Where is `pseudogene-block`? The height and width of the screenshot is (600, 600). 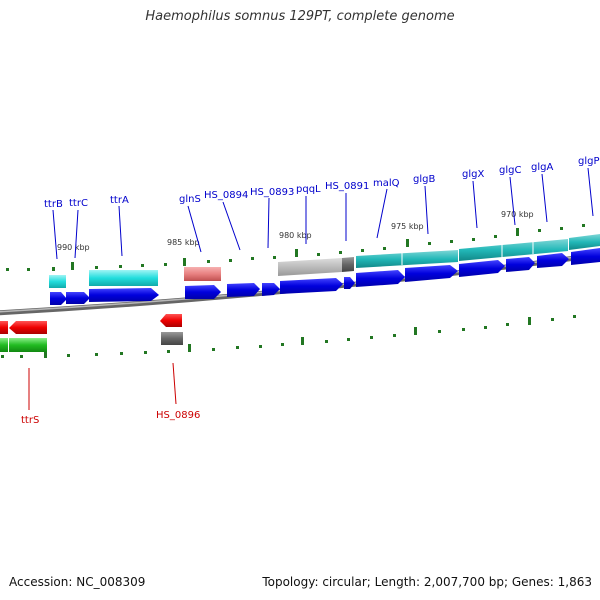
pseudogene-block is located at coordinates (202, 274).